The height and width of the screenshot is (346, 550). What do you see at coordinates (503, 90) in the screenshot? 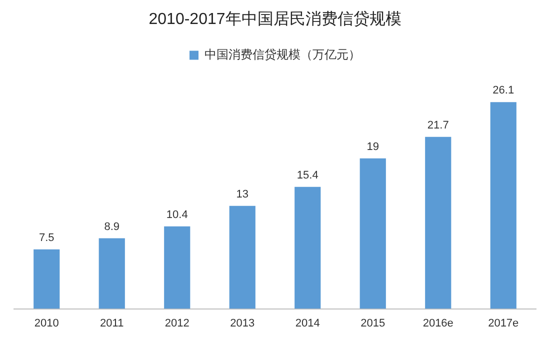
I see `data-label: 26.1` at bounding box center [503, 90].